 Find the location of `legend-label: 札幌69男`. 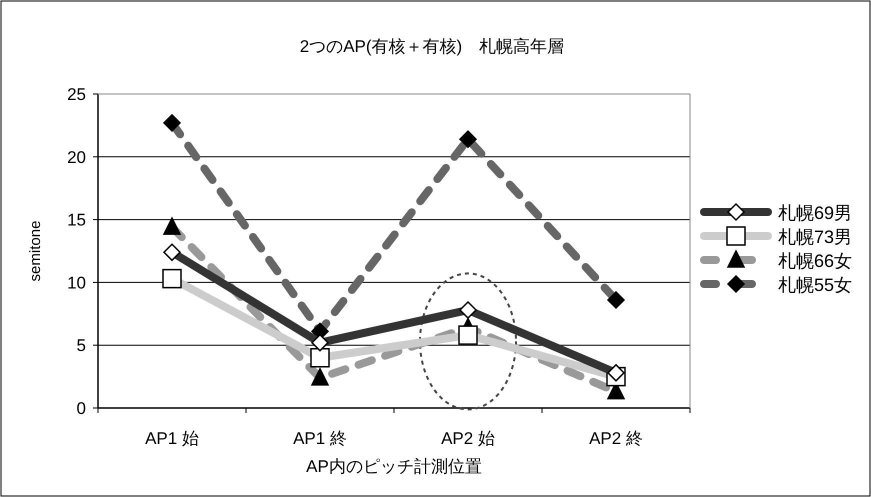

legend-label: 札幌69男 is located at coordinates (815, 213).